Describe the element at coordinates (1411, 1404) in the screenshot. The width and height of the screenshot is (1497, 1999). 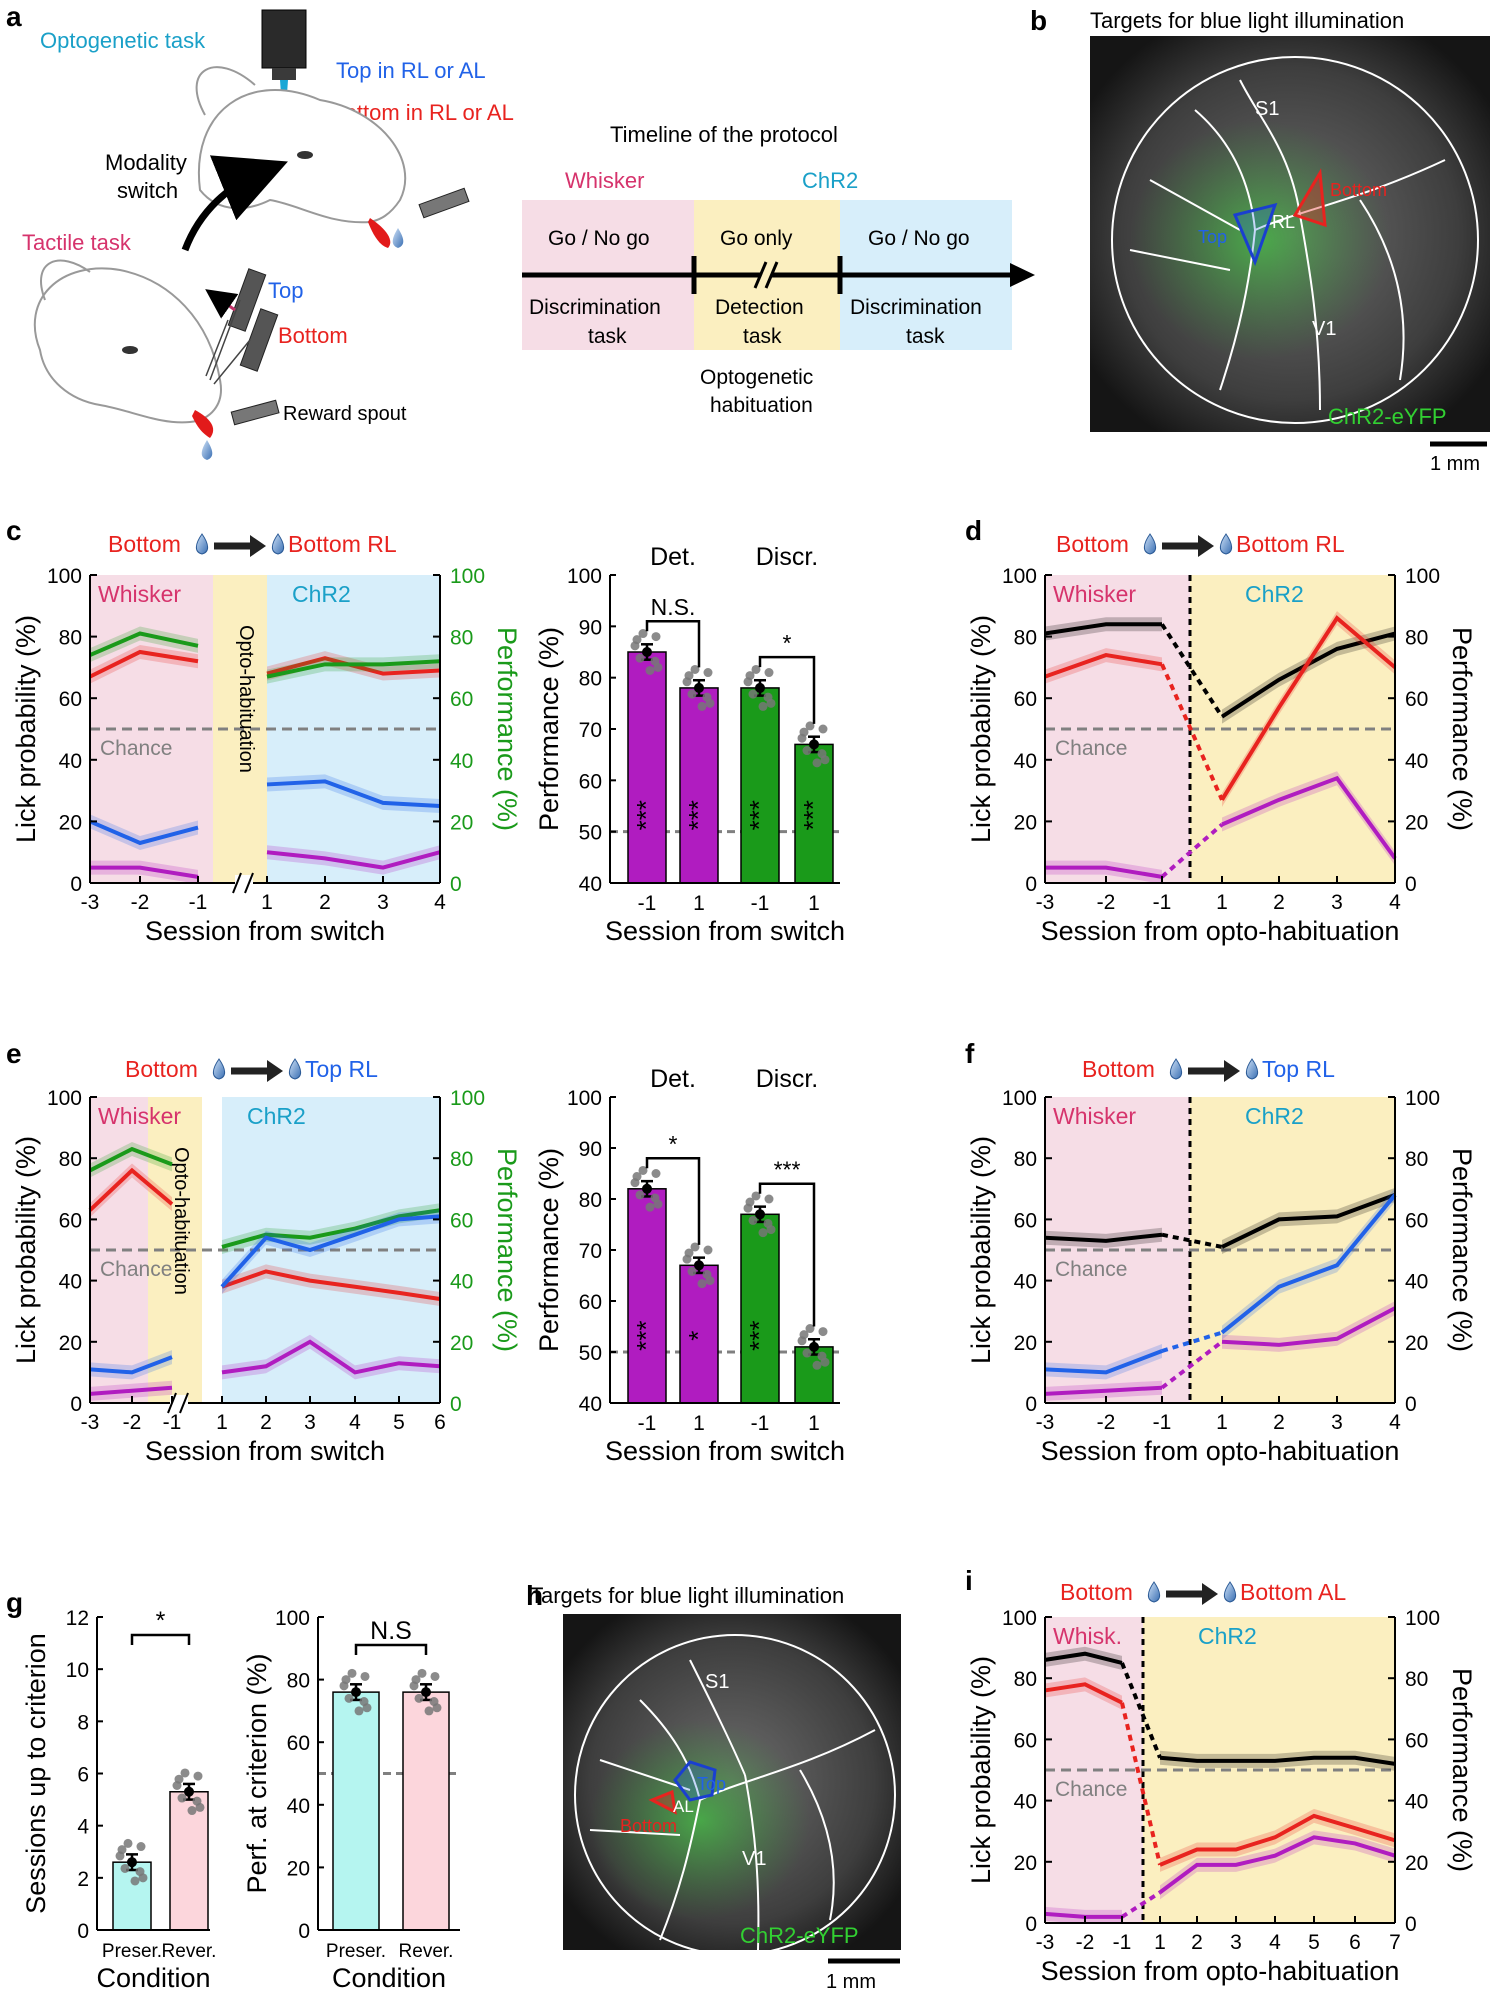
I see `y2-tick-label: 0` at that location.